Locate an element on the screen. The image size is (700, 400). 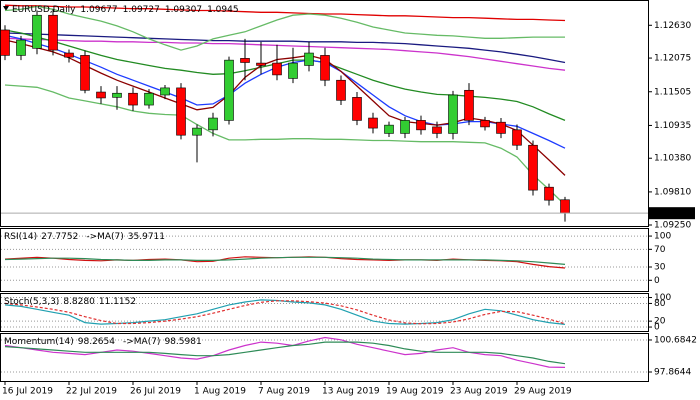
indicator-title: Momentum(14) 98.2654 ->MA(7) 98.5981 is located at coordinates (103, 342).